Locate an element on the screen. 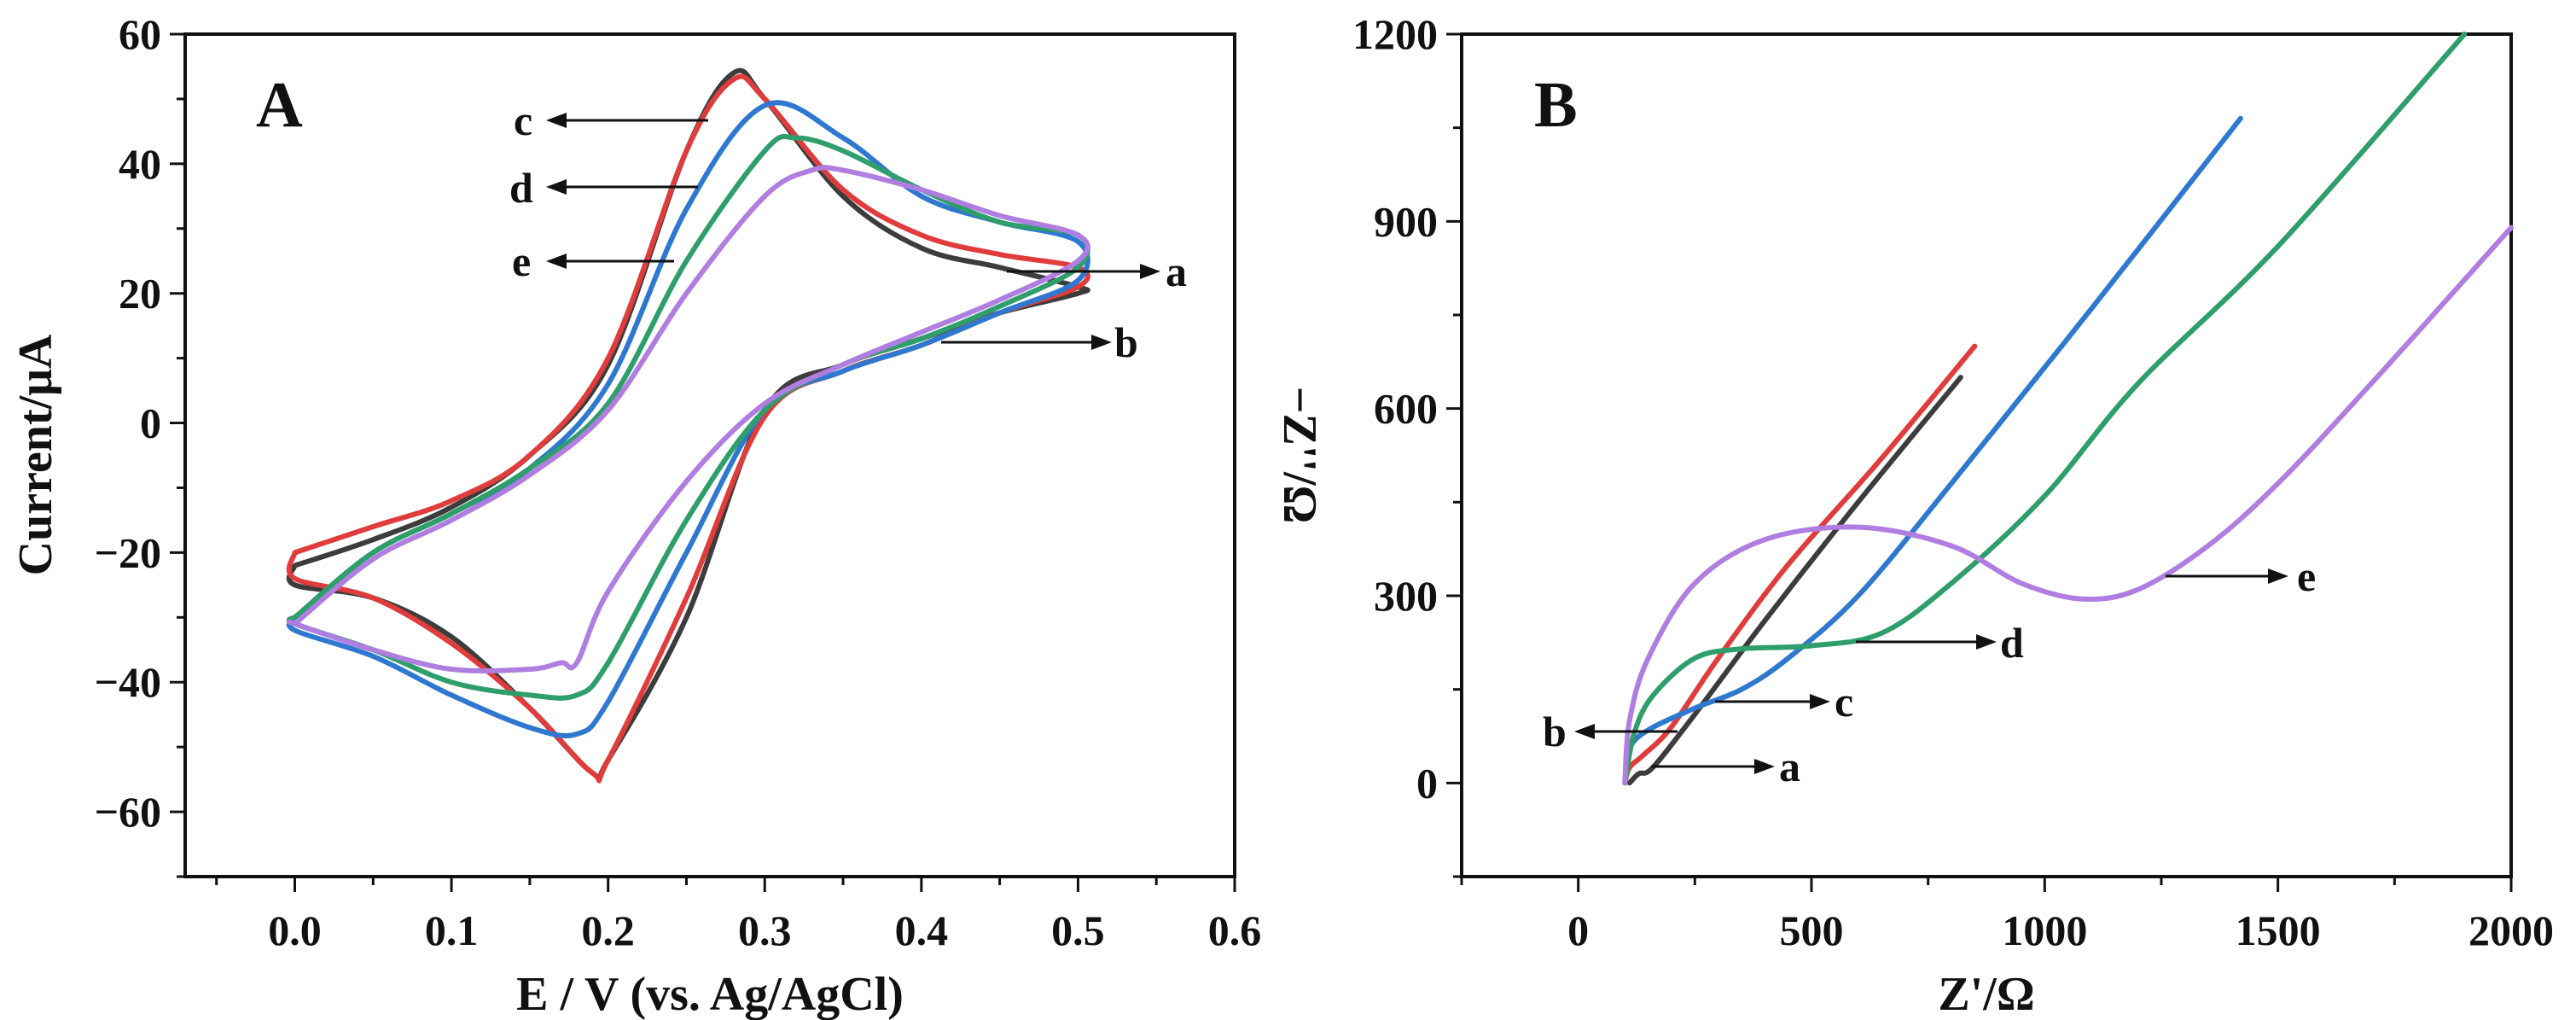 This screenshot has height=1020, width=2576. panel-b-annotation-b: b is located at coordinates (1610, 731).